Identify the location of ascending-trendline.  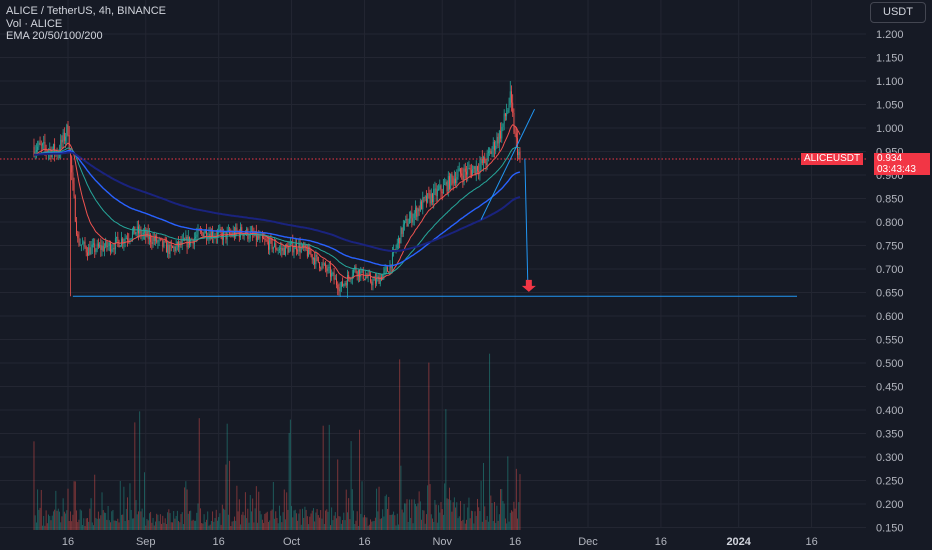
(508, 164).